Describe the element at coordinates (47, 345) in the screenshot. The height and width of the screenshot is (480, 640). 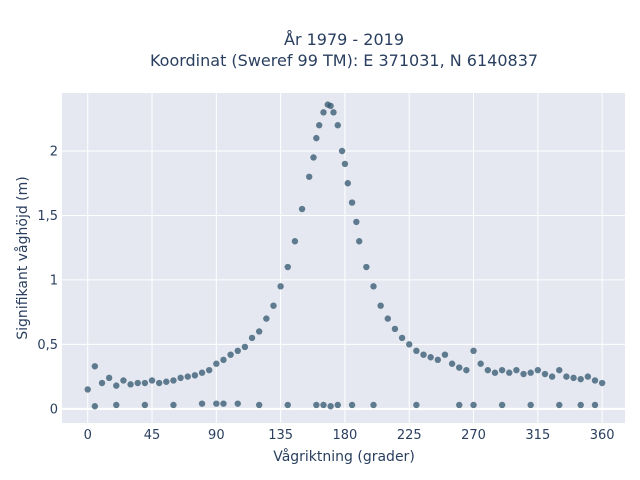
I see `y-tick-label: 0,5` at that location.